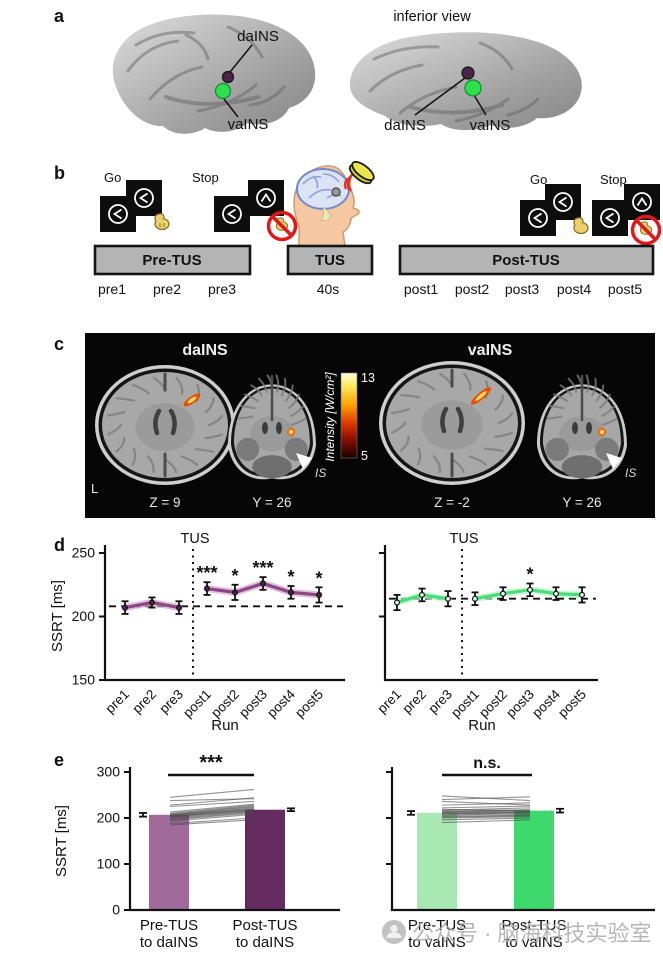 This screenshot has width=663, height=965. I want to click on post-tus-box: Post-TUS, so click(526, 260).